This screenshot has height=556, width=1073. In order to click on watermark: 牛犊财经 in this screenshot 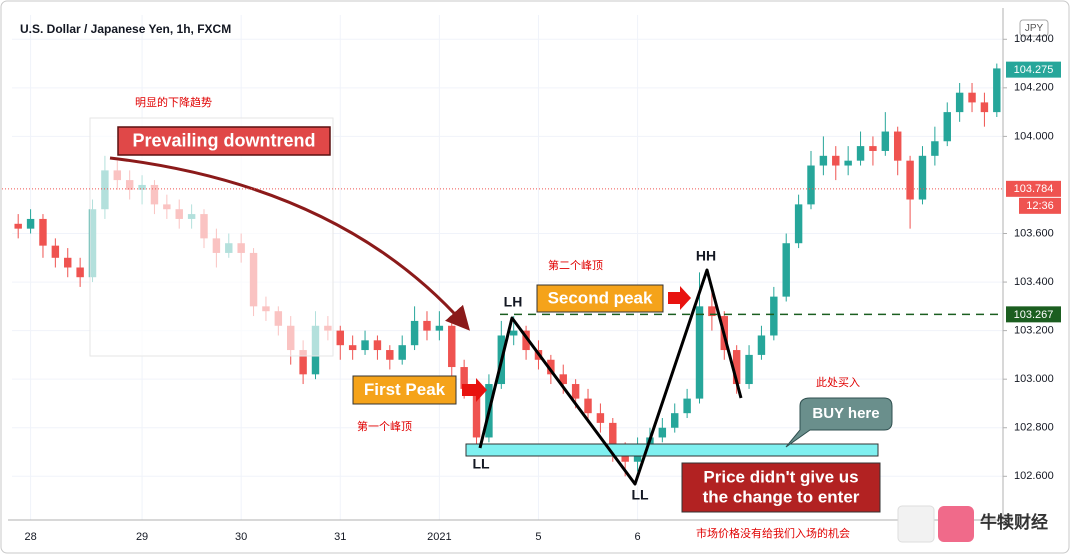, I will do `click(1014, 522)`.